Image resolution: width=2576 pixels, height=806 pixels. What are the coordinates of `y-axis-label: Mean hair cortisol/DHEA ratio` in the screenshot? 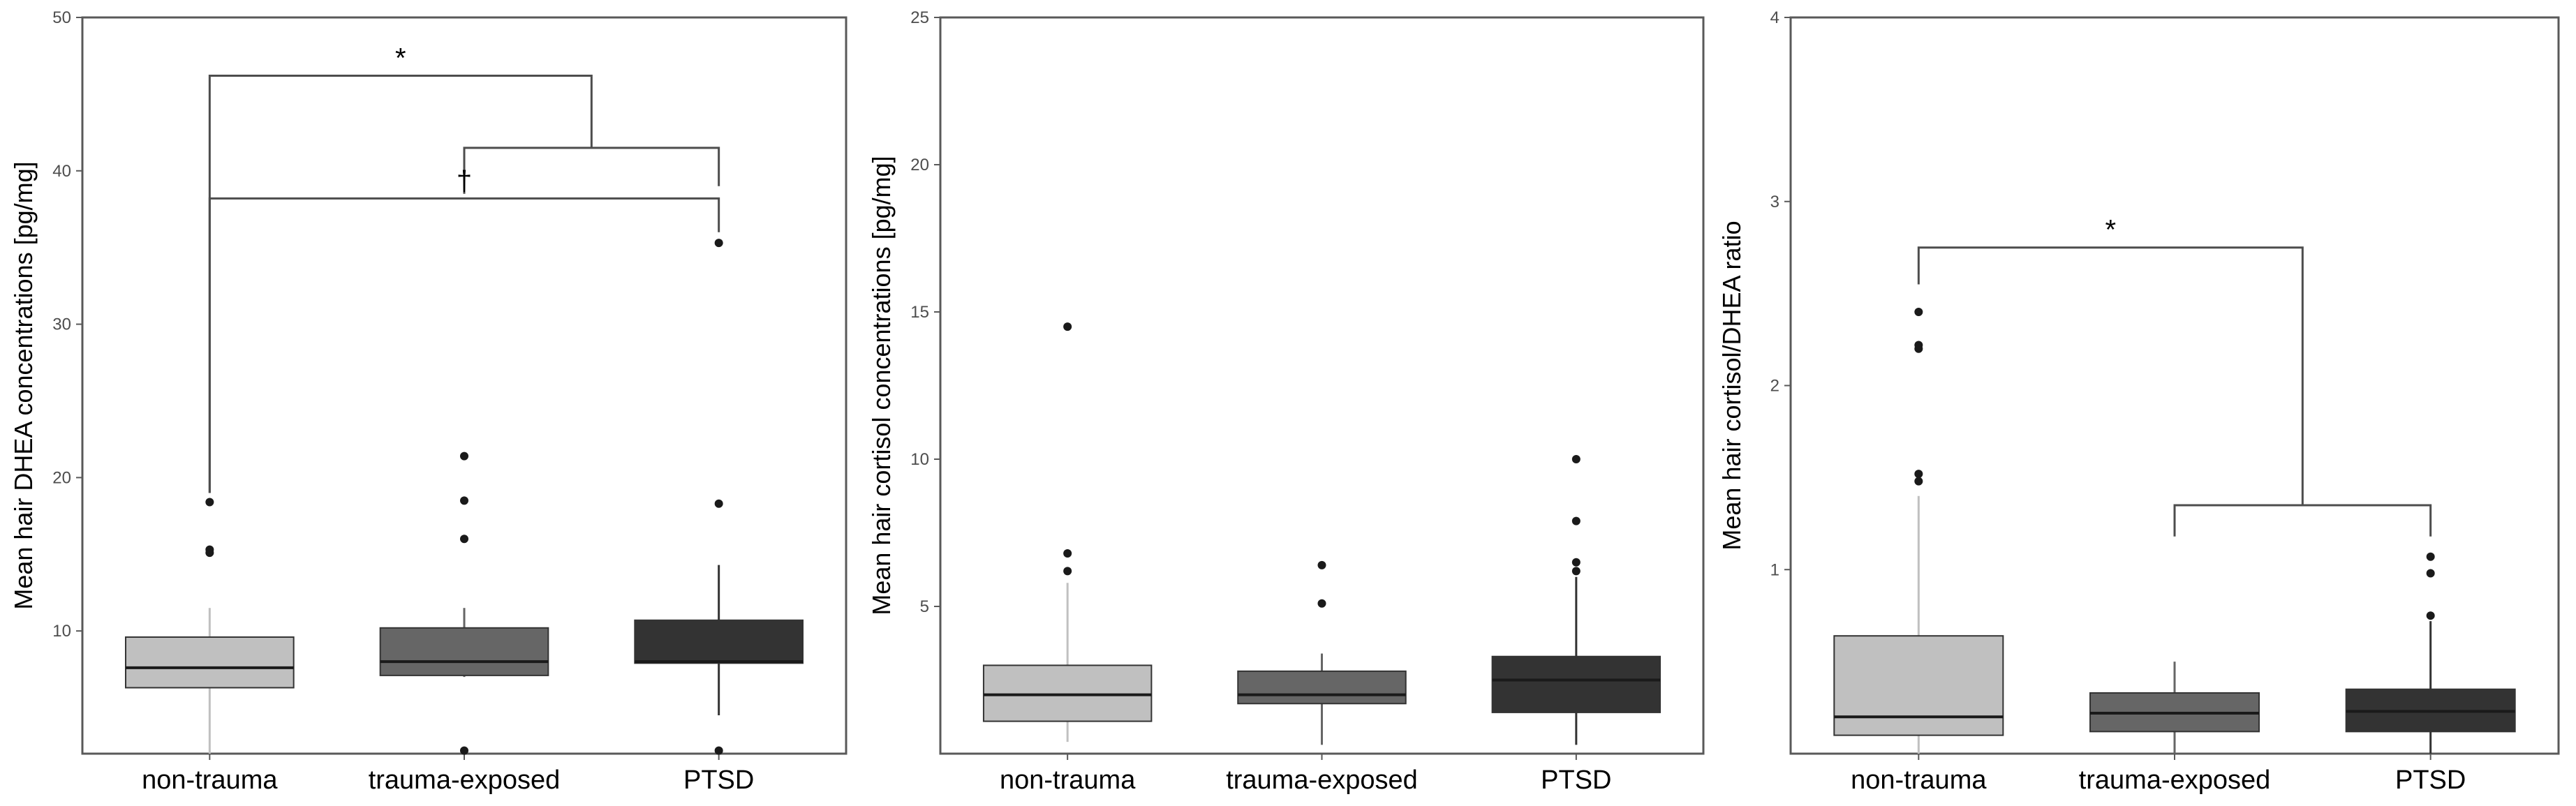 It's located at (1731, 385).